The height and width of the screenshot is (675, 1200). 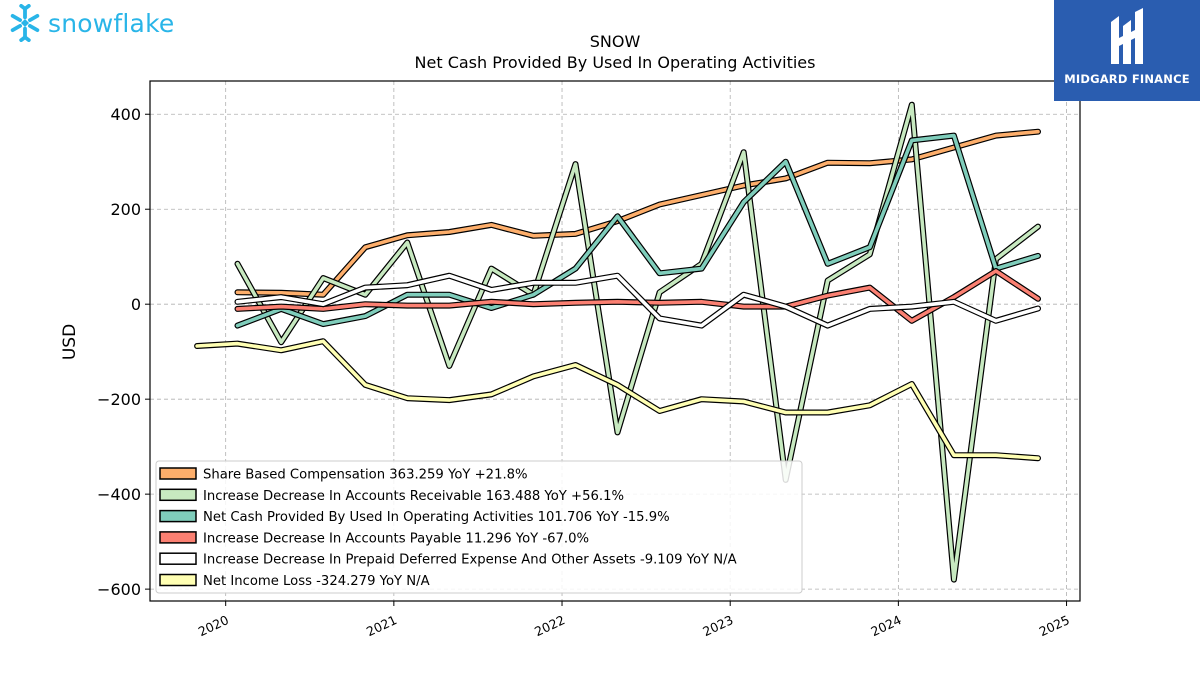 I want to click on y-tick-label: 0, so click(x=136, y=304).